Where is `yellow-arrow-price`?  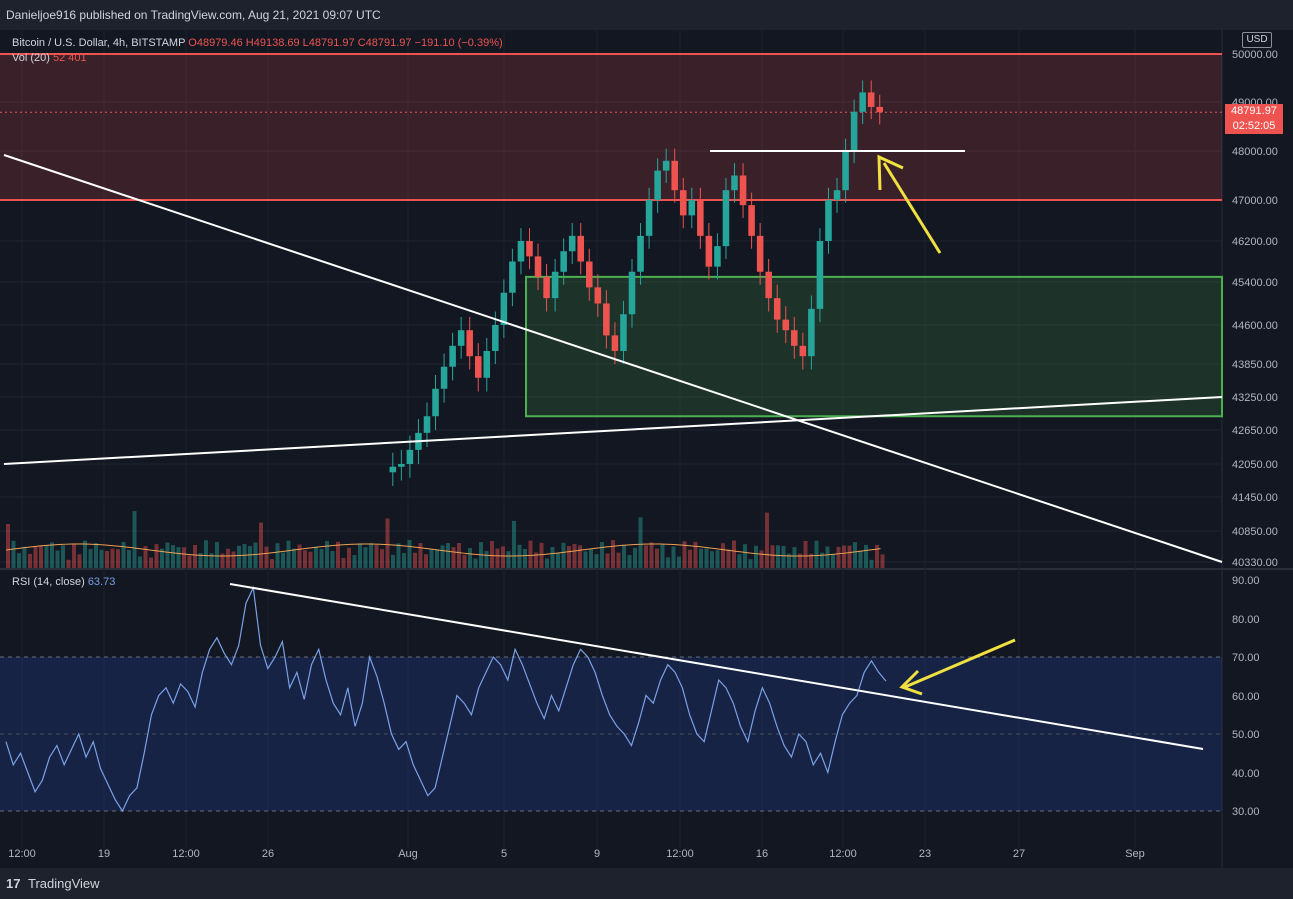 yellow-arrow-price is located at coordinates (912, 208).